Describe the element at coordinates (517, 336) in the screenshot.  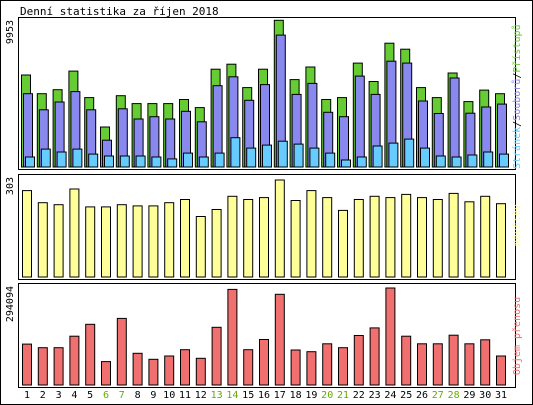
I see `legend-traffic: Objem přenosu` at that location.